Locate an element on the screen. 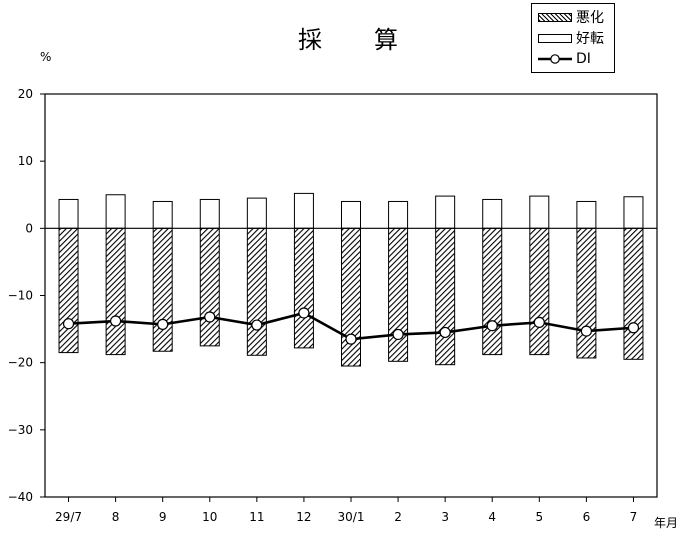 The image size is (691, 534). line-marker-swatch-icon is located at coordinates (555, 59).